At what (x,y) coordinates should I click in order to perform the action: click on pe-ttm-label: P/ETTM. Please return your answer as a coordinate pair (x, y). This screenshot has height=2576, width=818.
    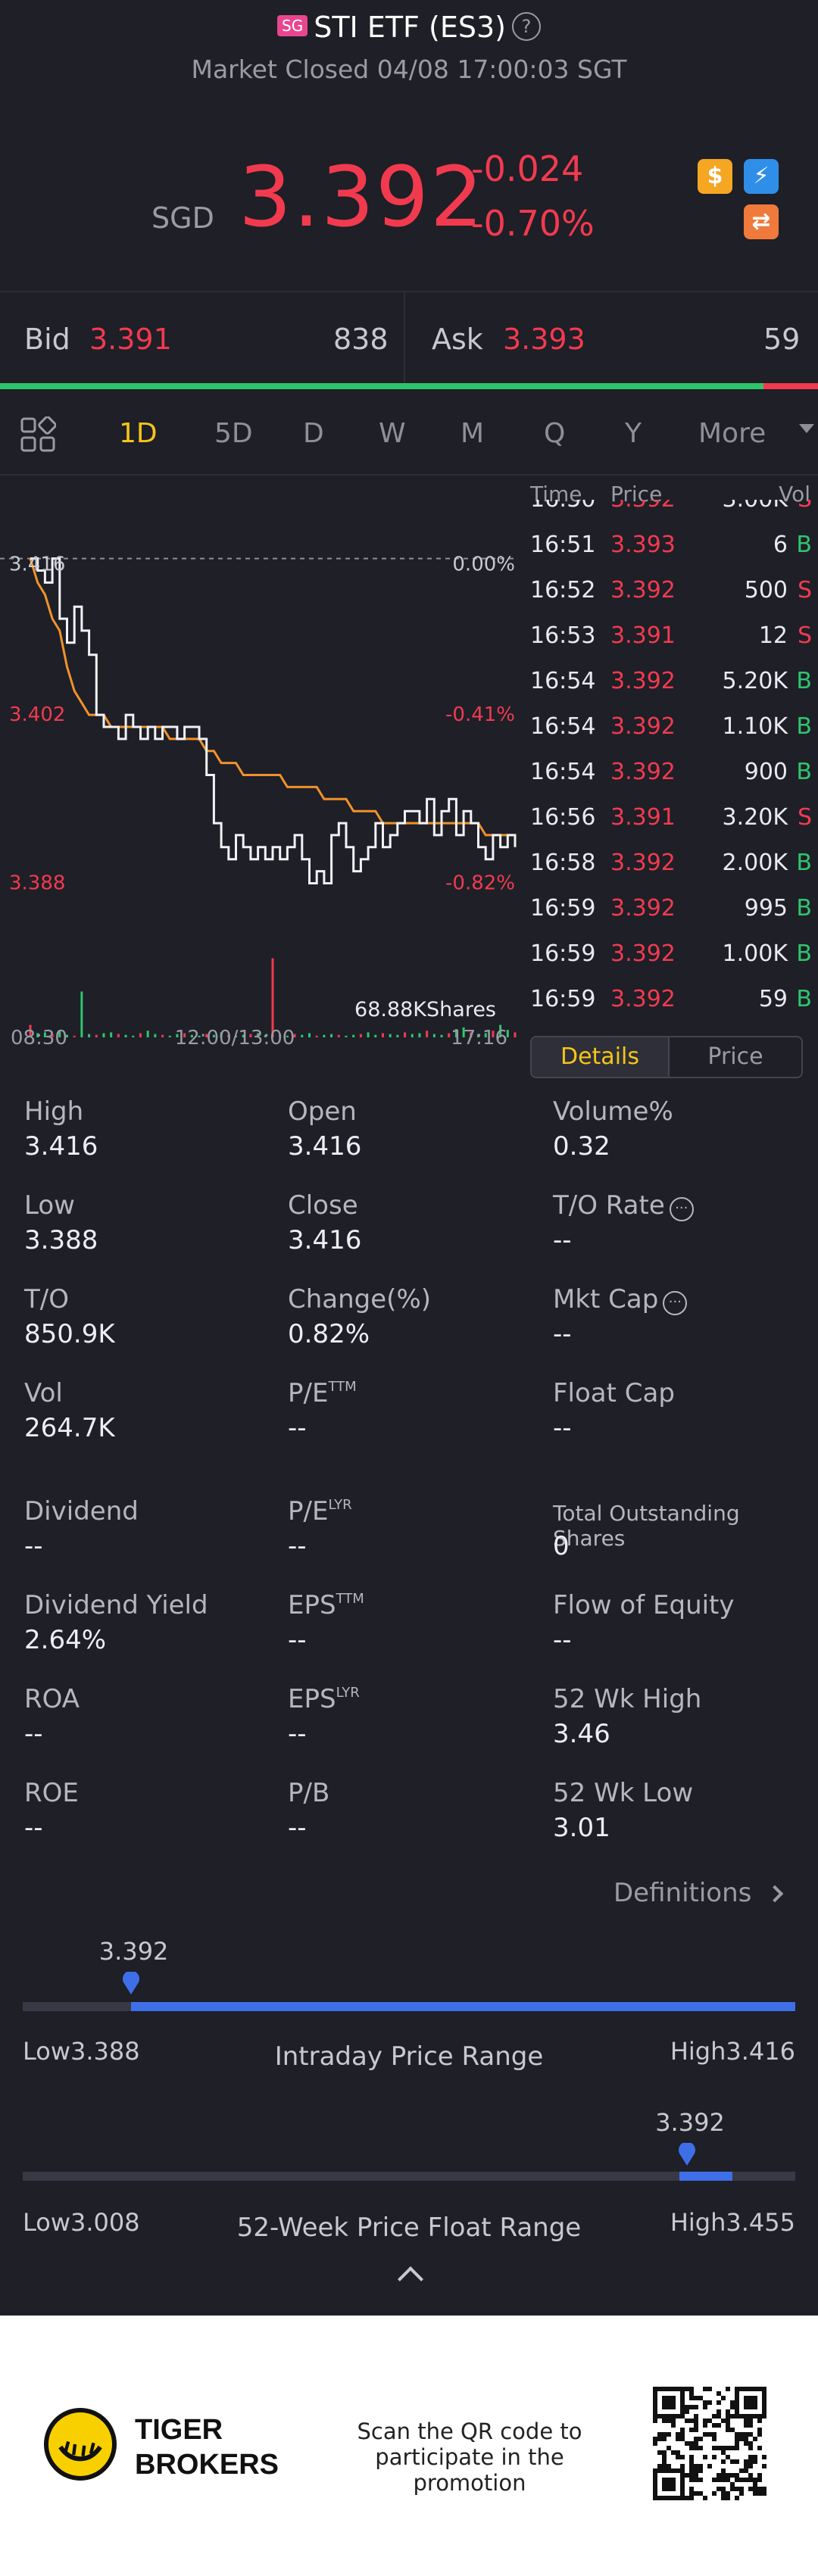
    Looking at the image, I should click on (323, 1393).